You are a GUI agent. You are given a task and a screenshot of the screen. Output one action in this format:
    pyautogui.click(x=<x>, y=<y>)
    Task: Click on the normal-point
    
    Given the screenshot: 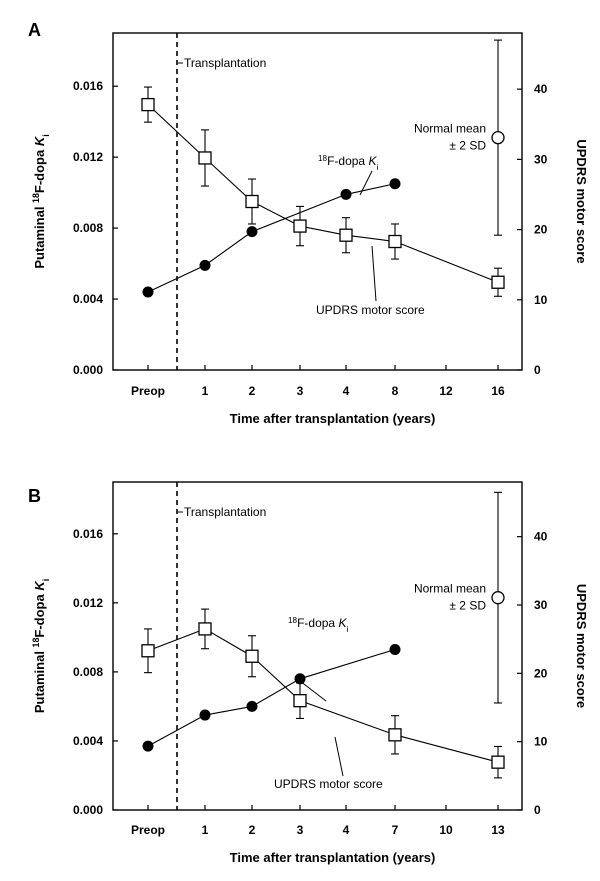 What is the action you would take?
    pyautogui.click(x=498, y=137)
    